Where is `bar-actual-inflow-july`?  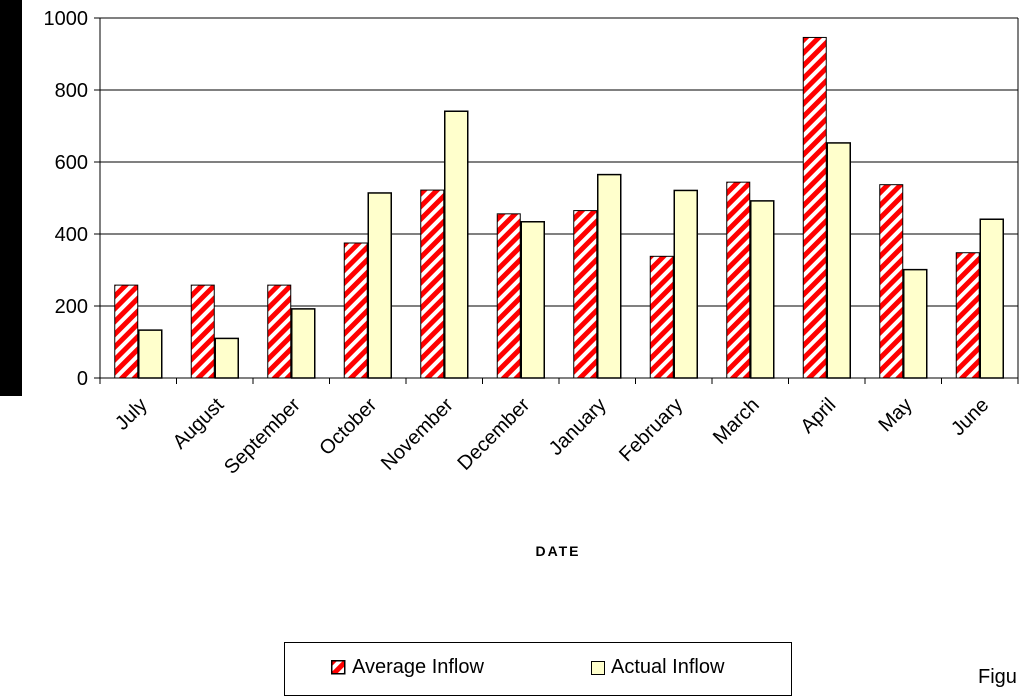 bar-actual-inflow-july is located at coordinates (150, 354).